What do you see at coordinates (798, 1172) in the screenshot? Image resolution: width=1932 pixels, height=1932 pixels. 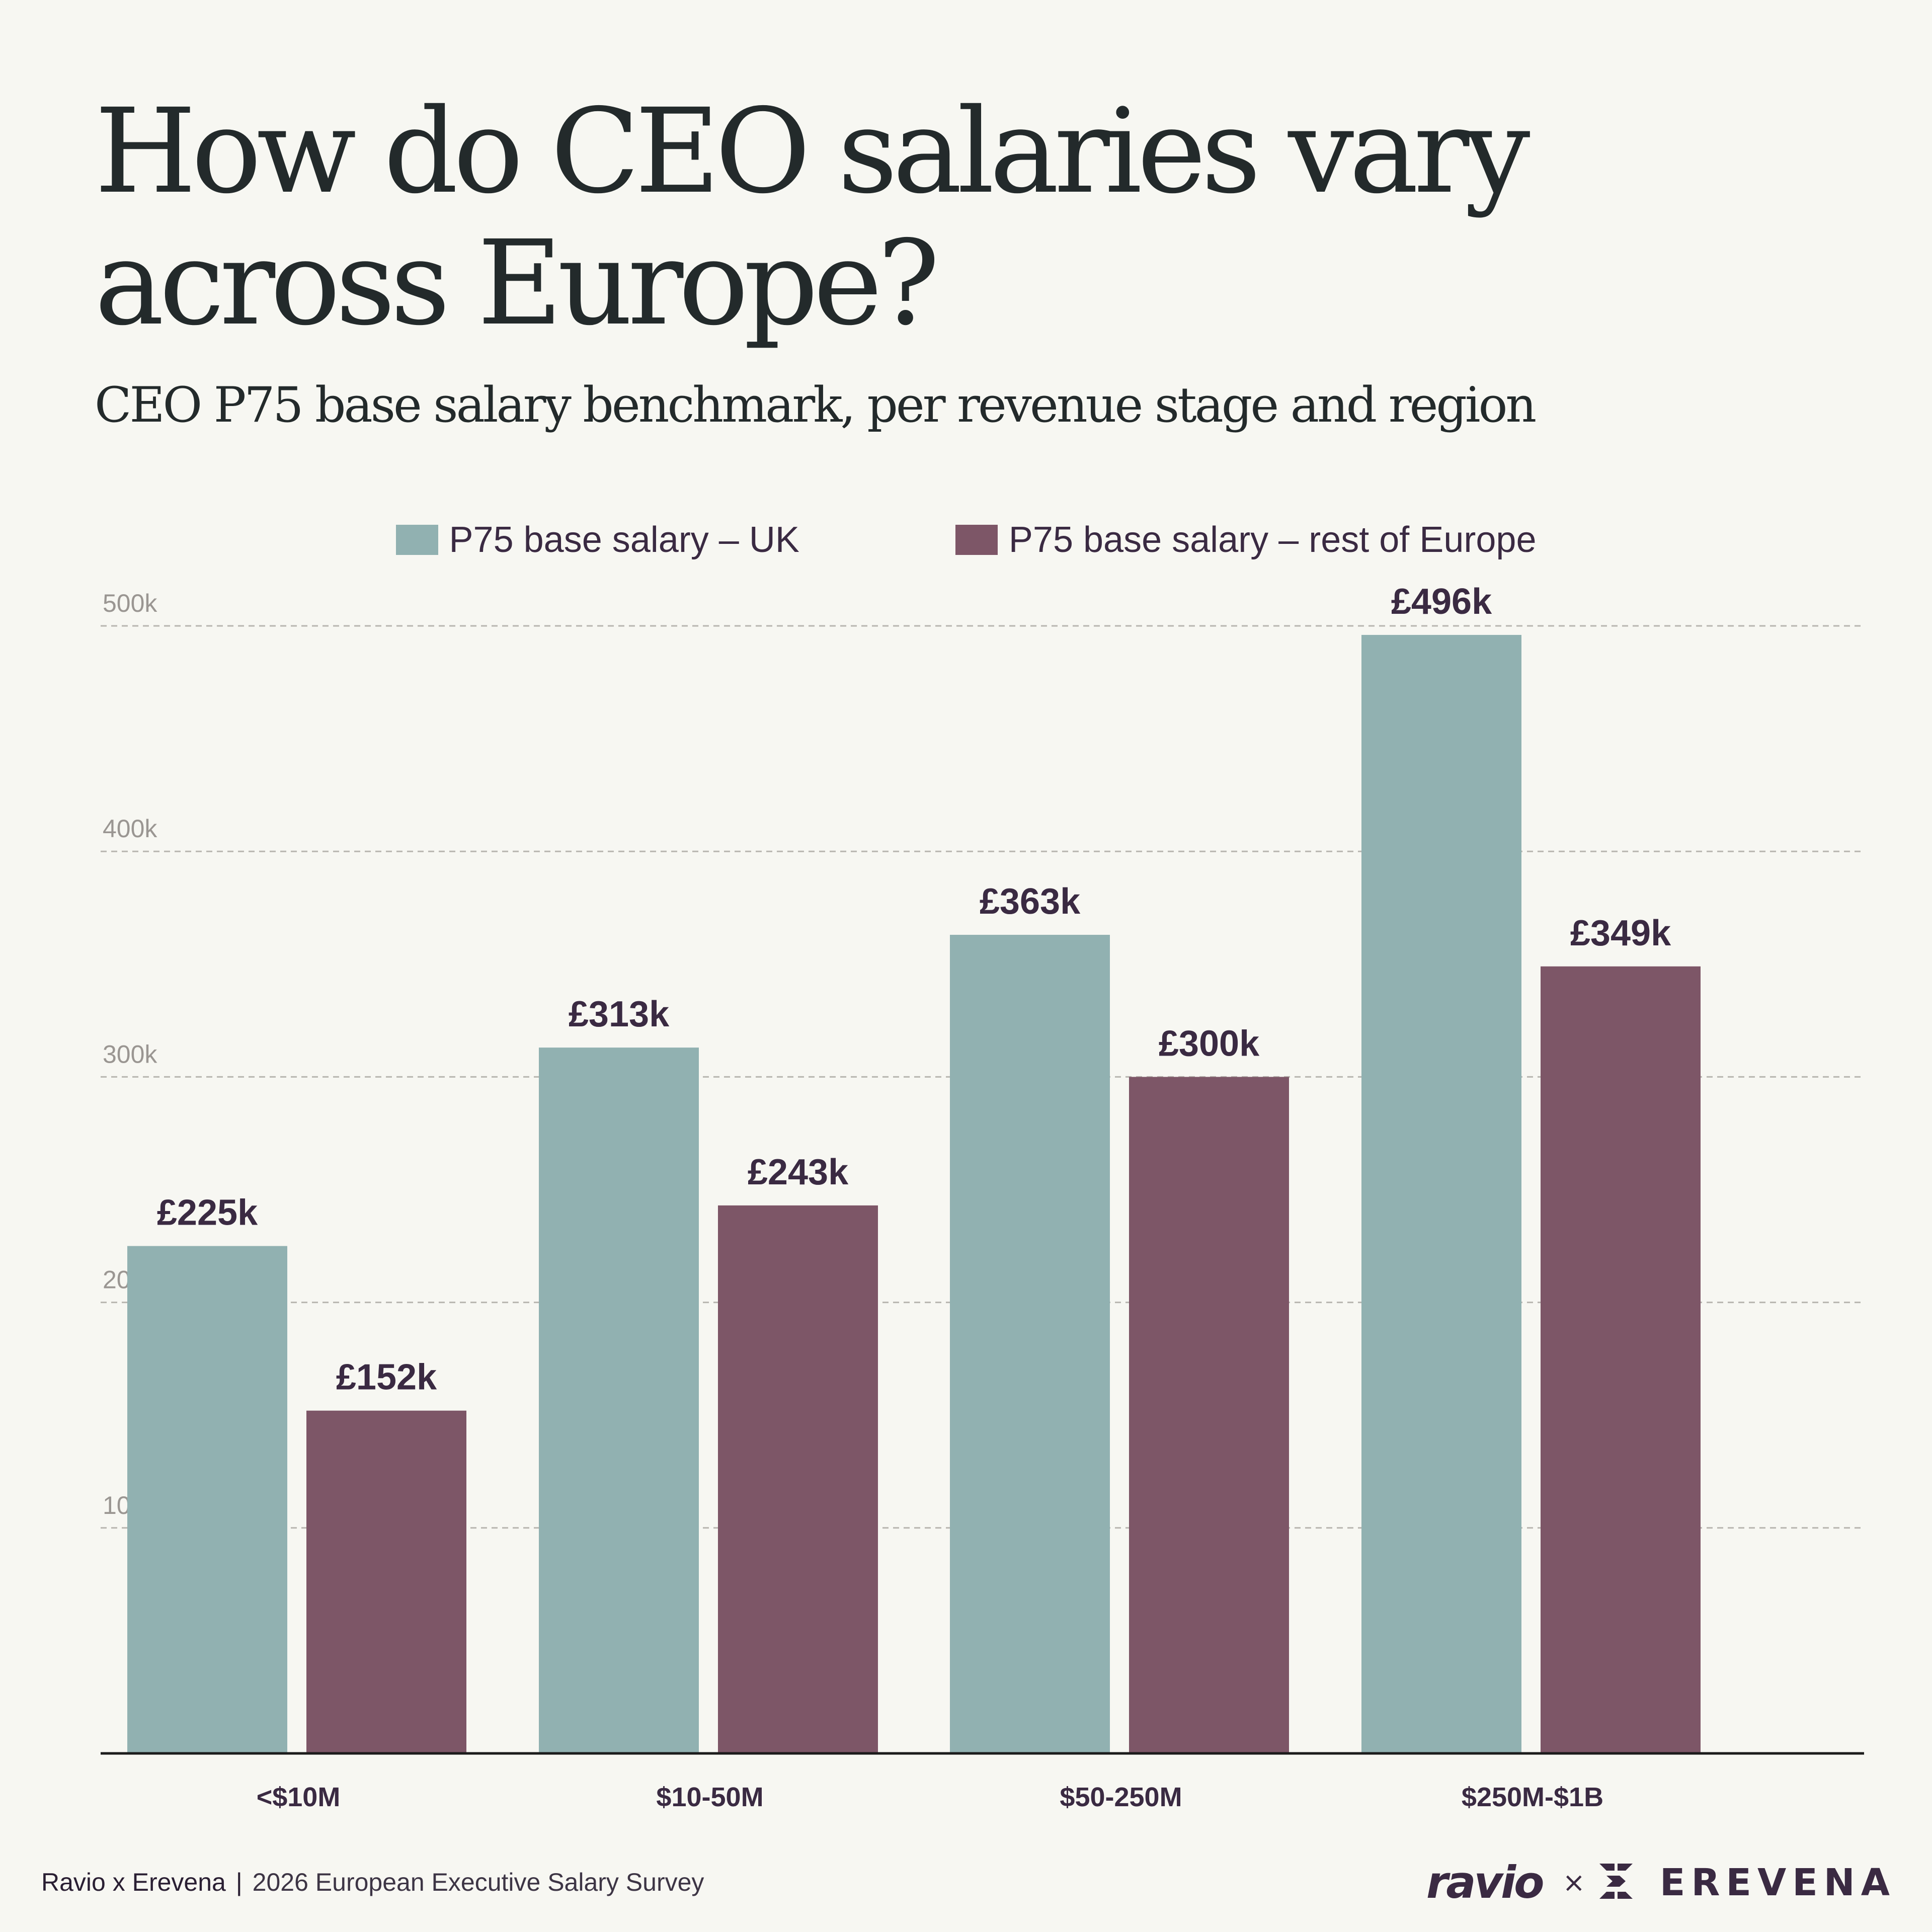 I see `data-label: £243k` at bounding box center [798, 1172].